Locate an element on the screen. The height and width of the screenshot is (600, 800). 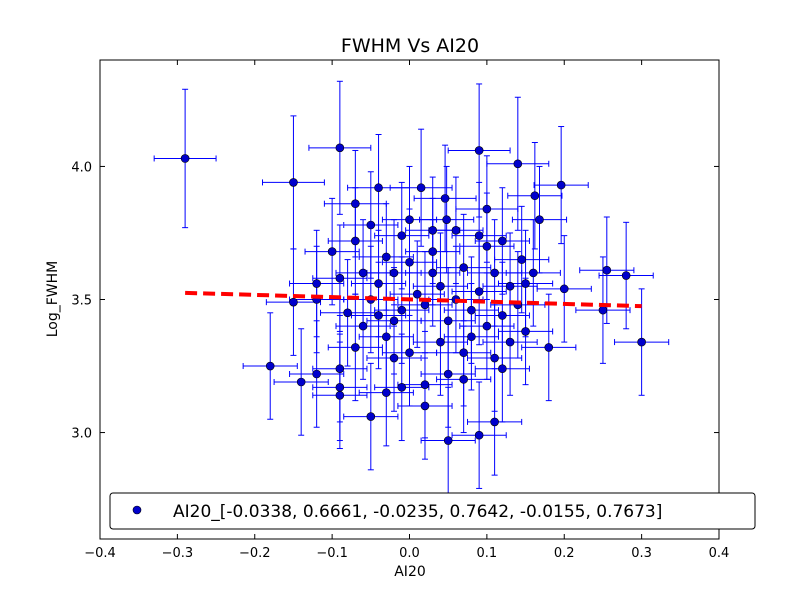
x-tick-label: 0.0 is located at coordinates (409, 553).